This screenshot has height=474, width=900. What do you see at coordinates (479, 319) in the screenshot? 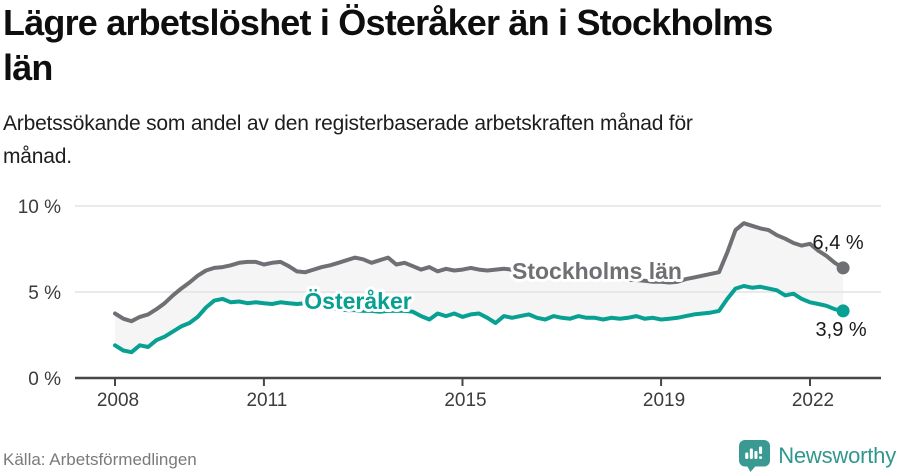
I see `series-line` at bounding box center [479, 319].